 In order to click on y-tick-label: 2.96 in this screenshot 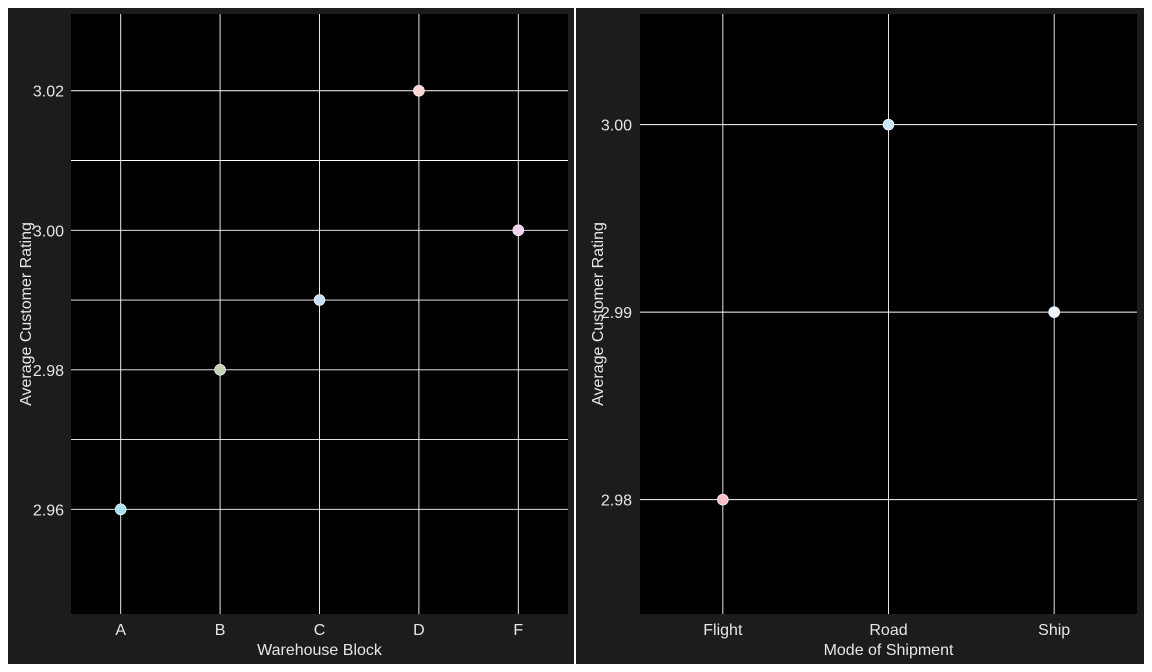, I will do `click(48, 510)`.